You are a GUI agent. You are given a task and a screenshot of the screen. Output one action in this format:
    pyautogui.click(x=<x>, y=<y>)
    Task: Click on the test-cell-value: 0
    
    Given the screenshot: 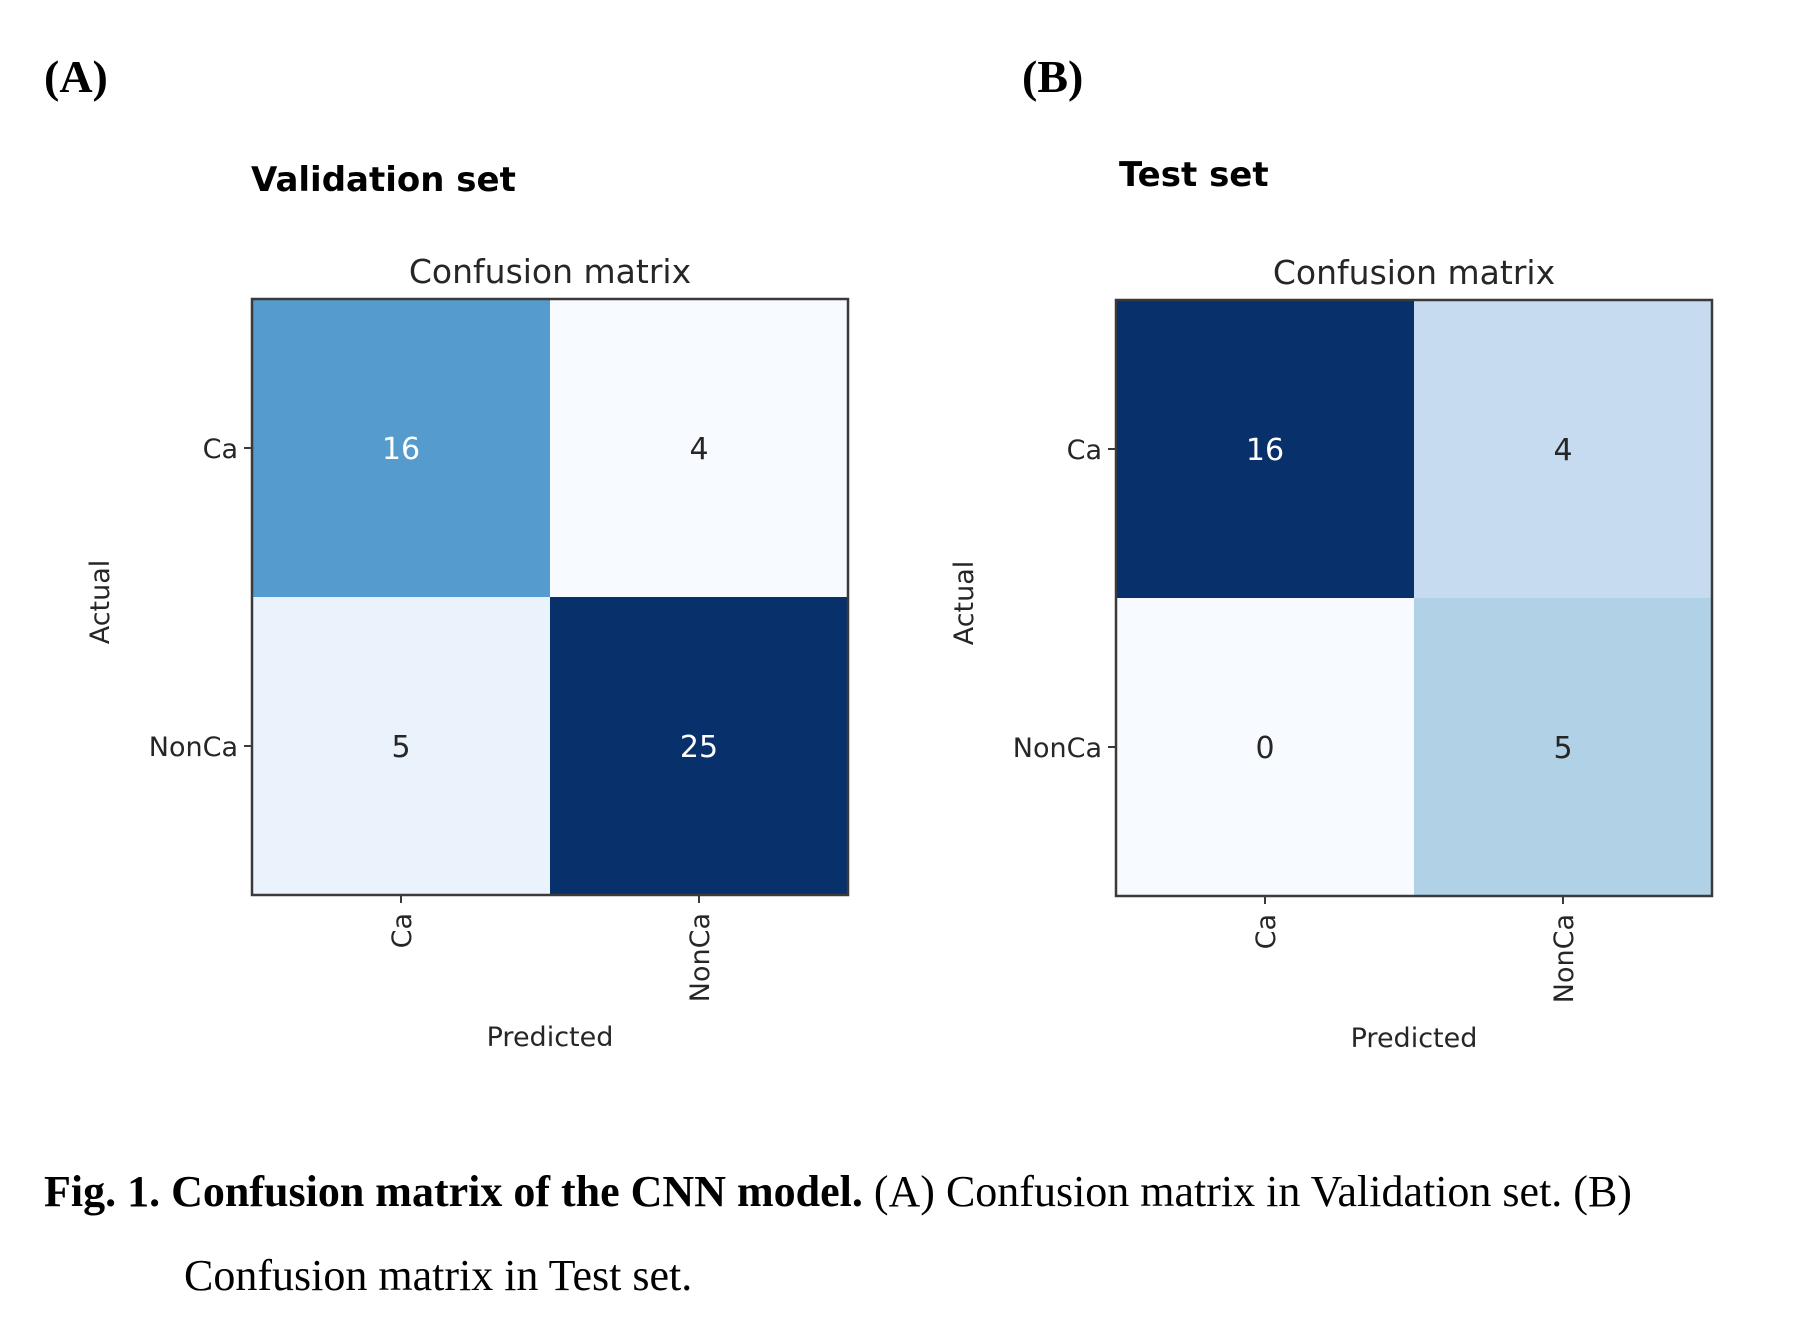 What is the action you would take?
    pyautogui.click(x=1264, y=748)
    